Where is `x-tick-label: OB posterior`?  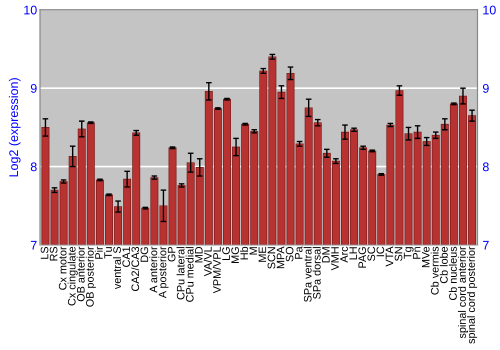 x-tick-label: OB posterior is located at coordinates (91, 276).